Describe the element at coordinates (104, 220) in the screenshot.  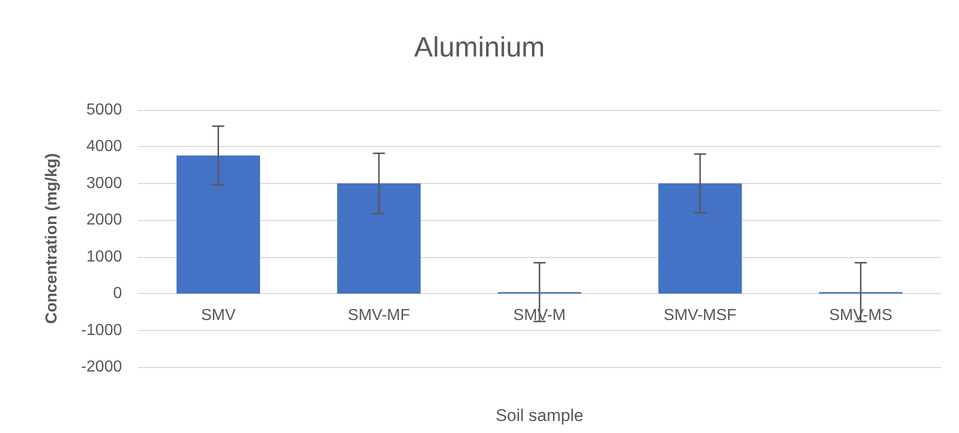
I see `y-tick-label: 2000` at that location.